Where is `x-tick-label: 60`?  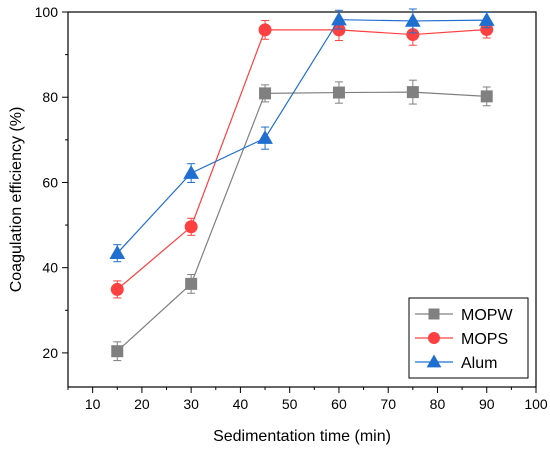 x-tick-label: 60 is located at coordinates (339, 404).